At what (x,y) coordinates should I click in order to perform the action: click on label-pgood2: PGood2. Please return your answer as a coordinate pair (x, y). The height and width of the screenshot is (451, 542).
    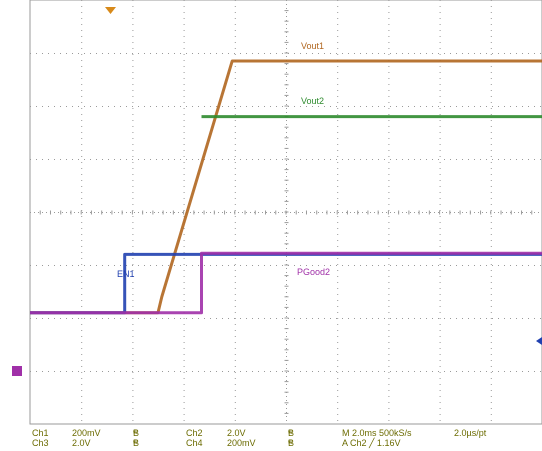
    Looking at the image, I should click on (313, 272).